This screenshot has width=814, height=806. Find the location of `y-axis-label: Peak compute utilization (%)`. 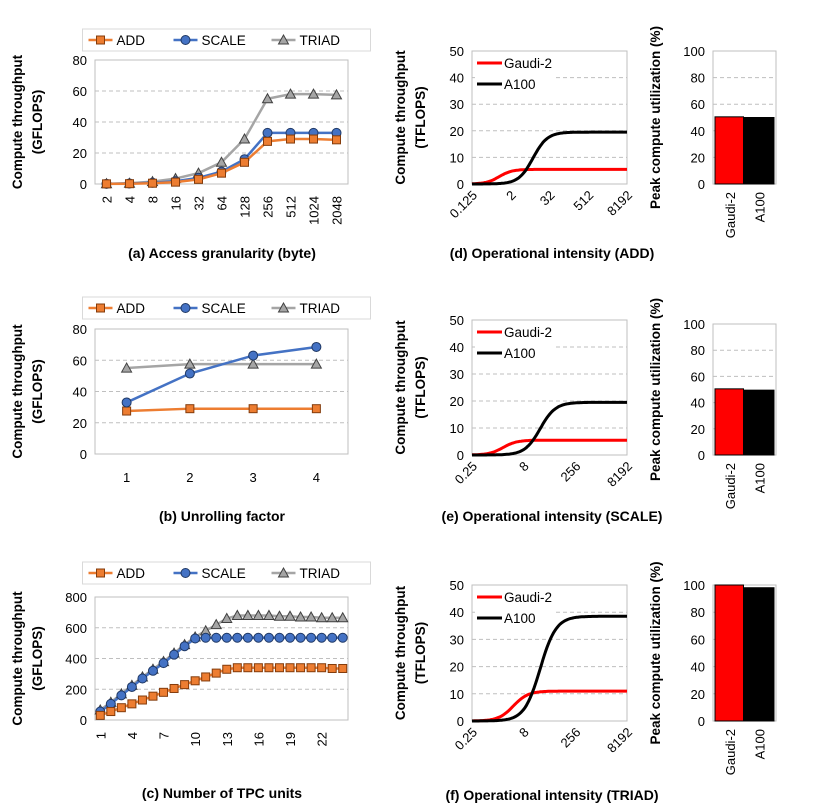

y-axis-label: Peak compute utilization (%) is located at coordinates (655, 652).